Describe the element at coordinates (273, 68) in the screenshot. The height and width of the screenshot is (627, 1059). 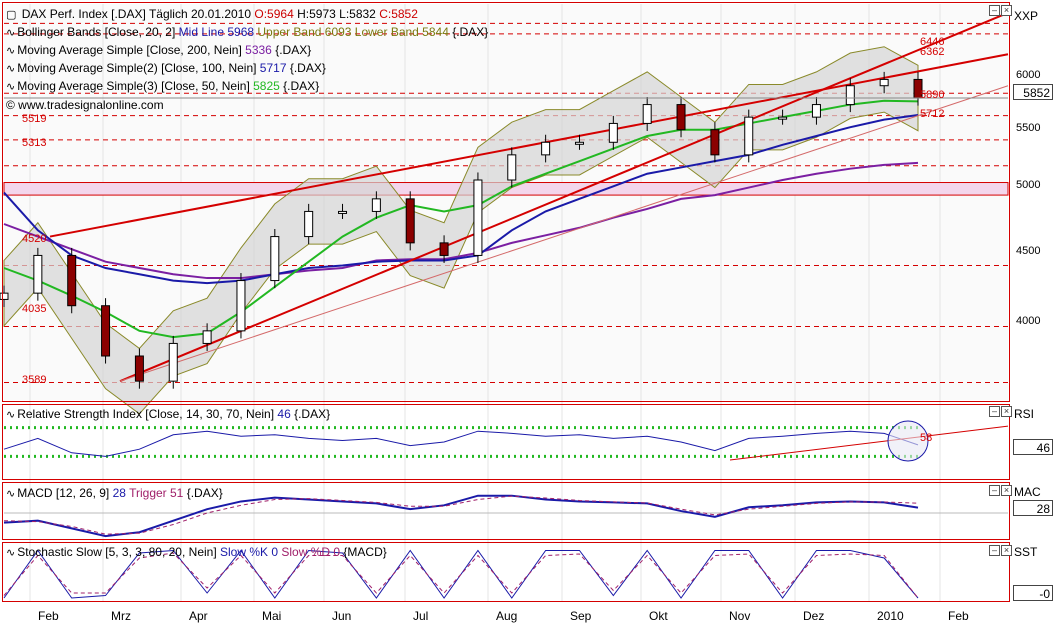
I see `ma100-value: 5717` at that location.